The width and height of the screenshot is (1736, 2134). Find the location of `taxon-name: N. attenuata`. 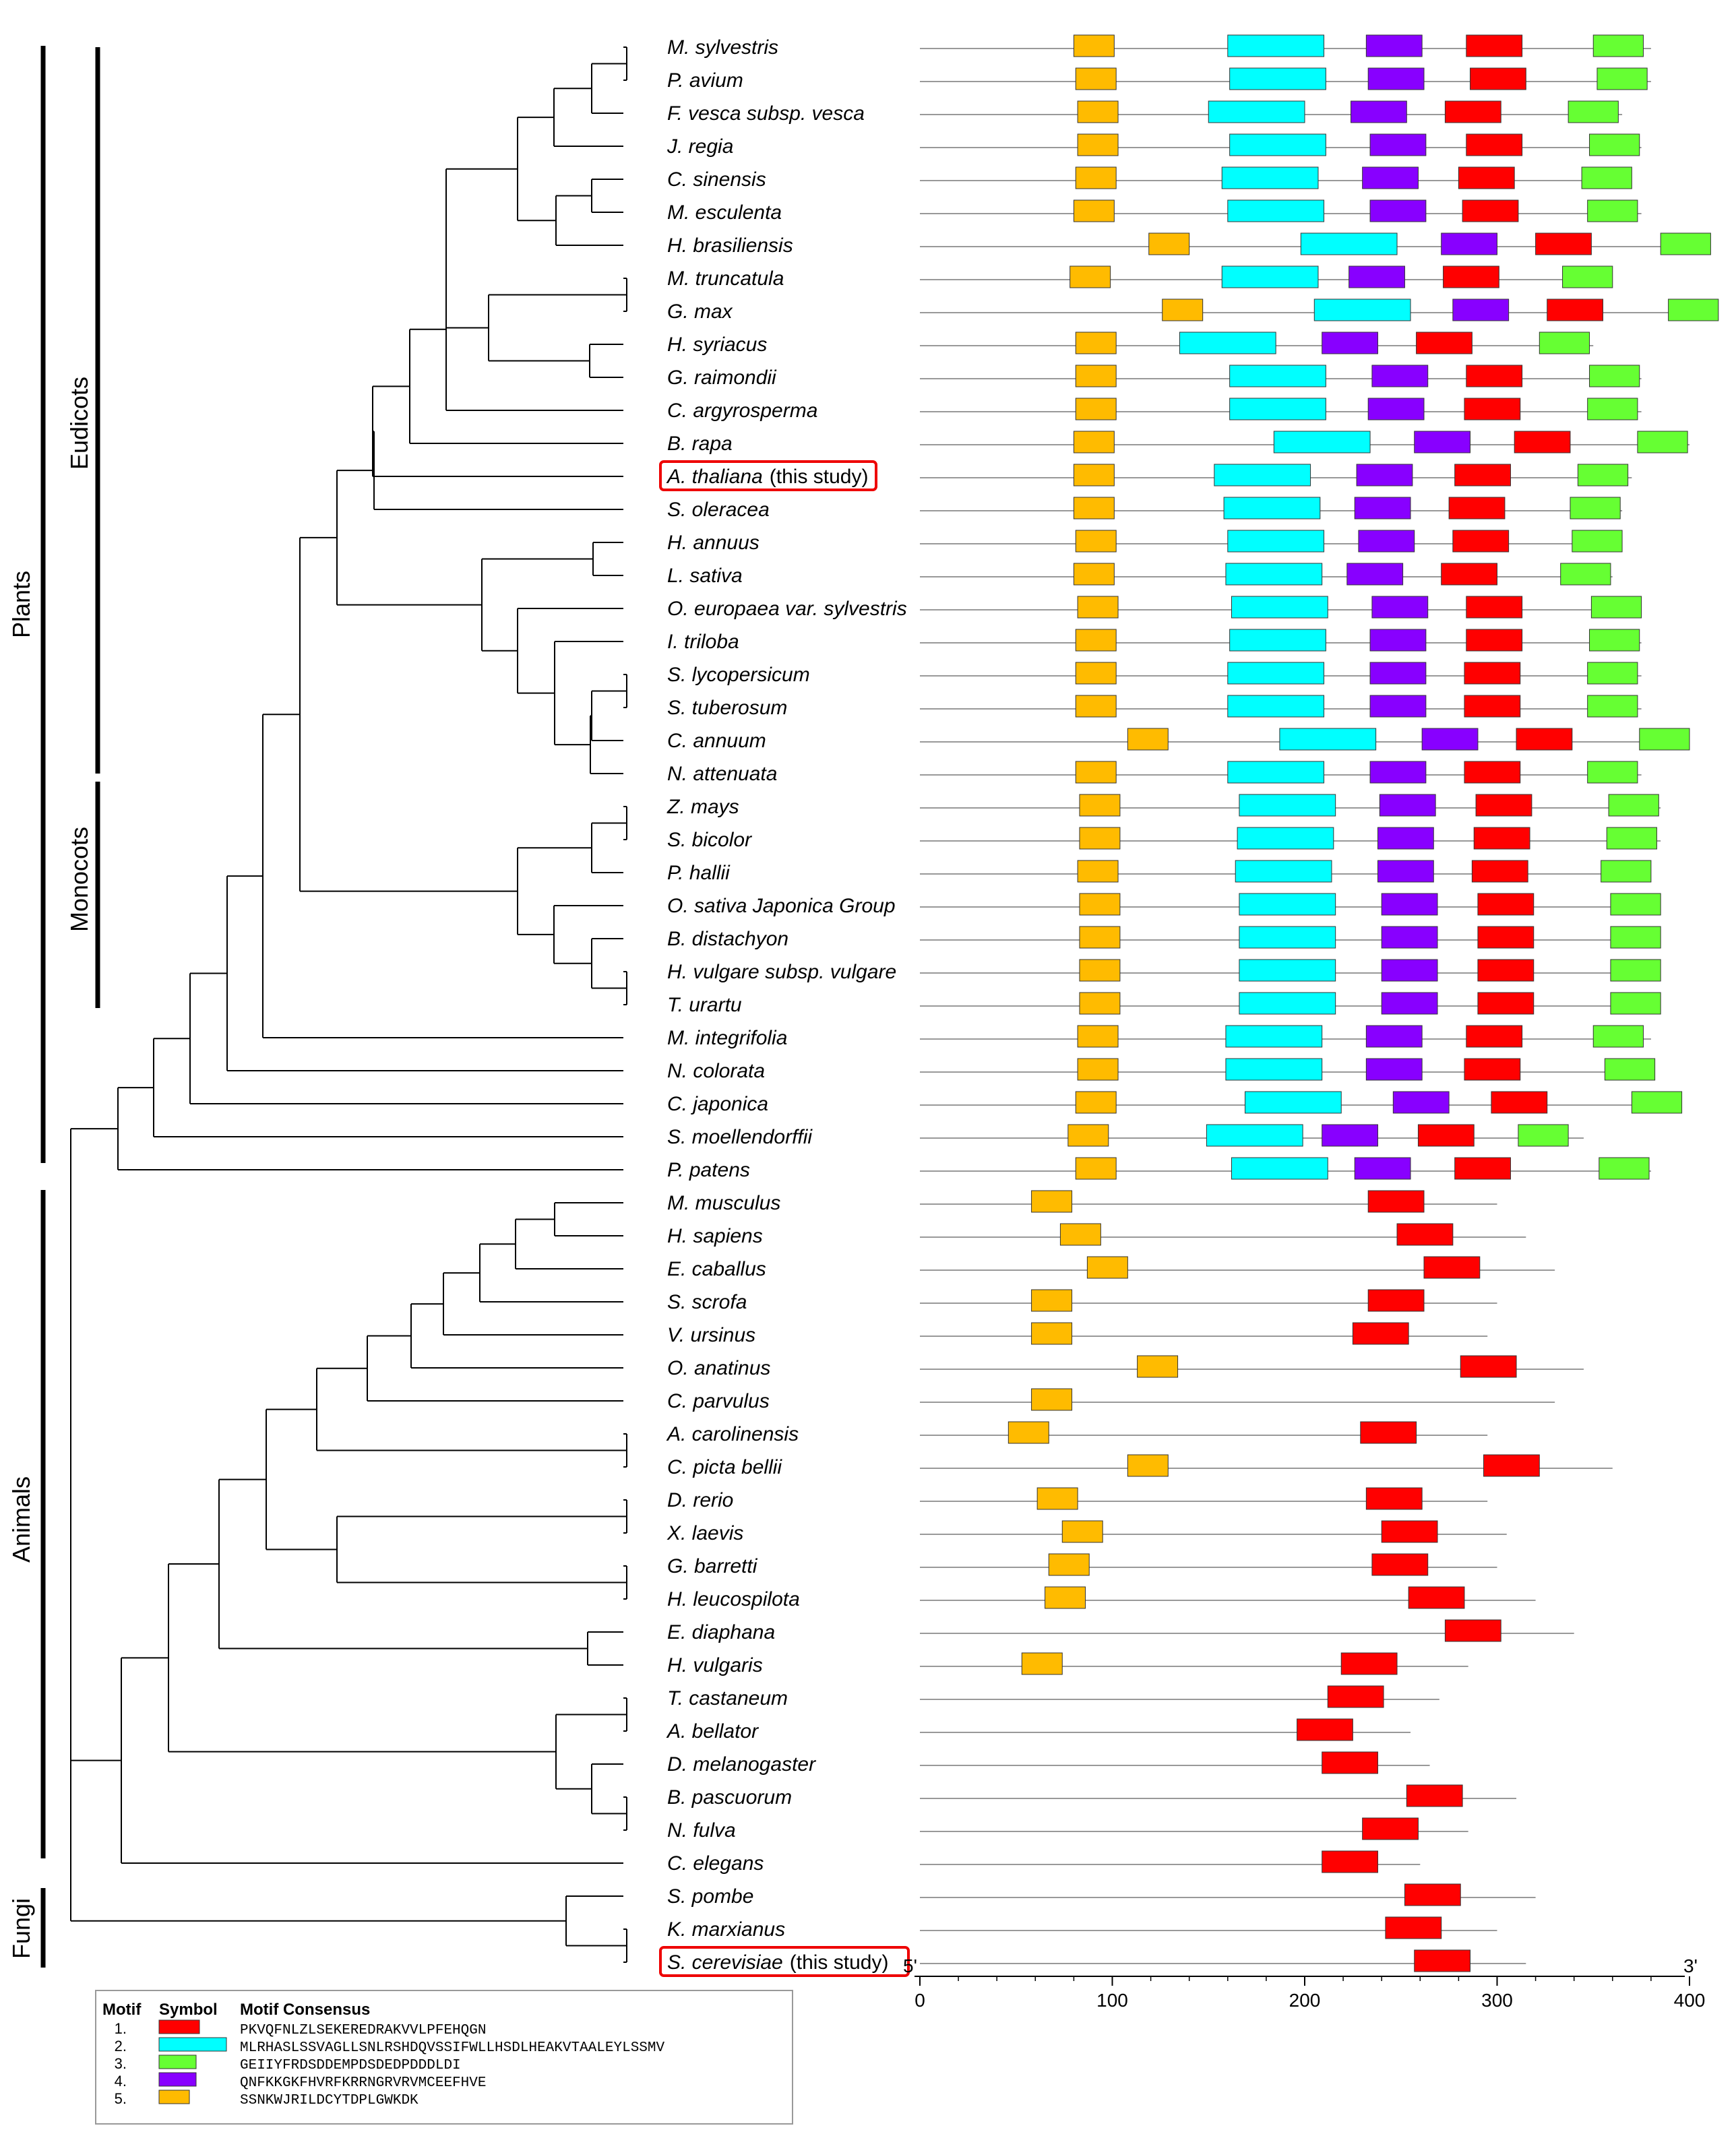

taxon-name: N. attenuata is located at coordinates (722, 774).